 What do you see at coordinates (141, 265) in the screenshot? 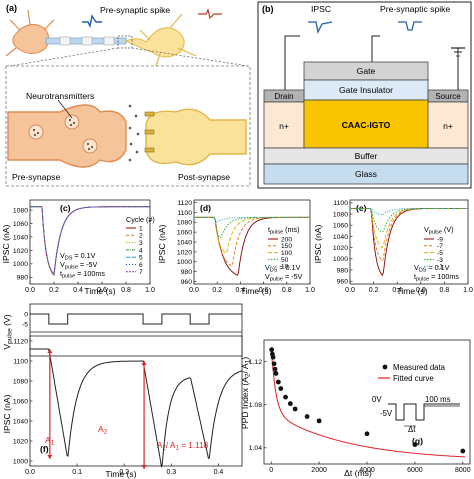
I see `panel-c-legend-item: 6` at bounding box center [141, 265].